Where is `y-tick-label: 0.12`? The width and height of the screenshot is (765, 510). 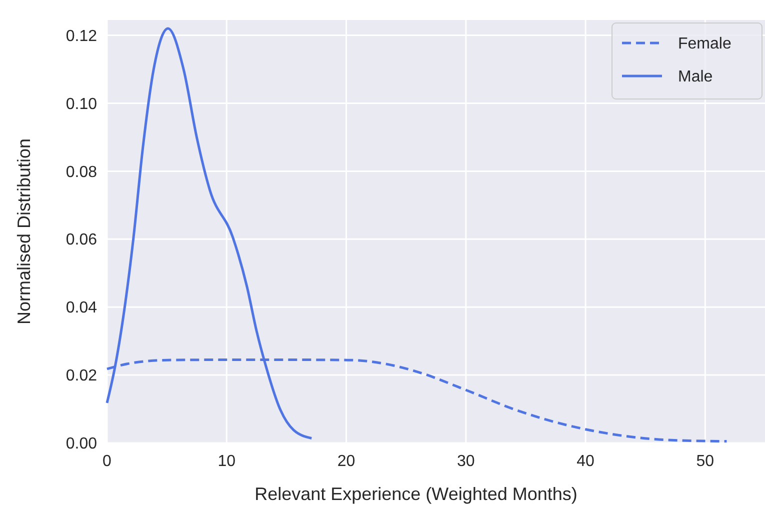 y-tick-label: 0.12 is located at coordinates (82, 36).